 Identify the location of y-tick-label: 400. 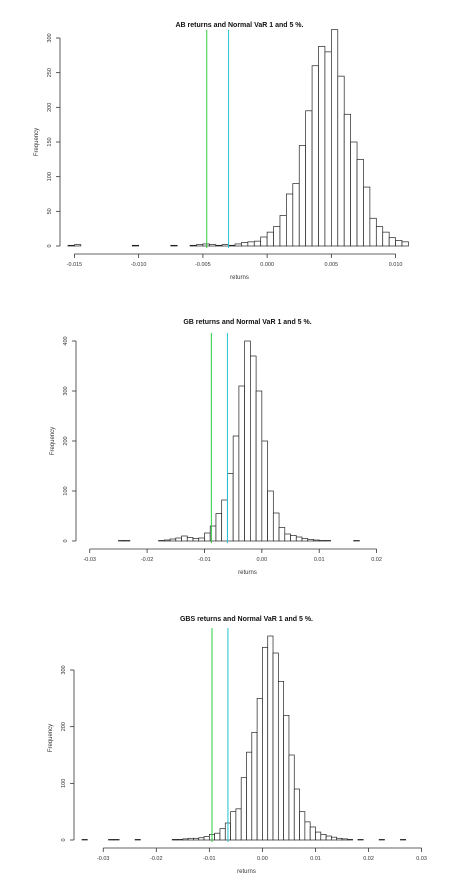
(66, 340).